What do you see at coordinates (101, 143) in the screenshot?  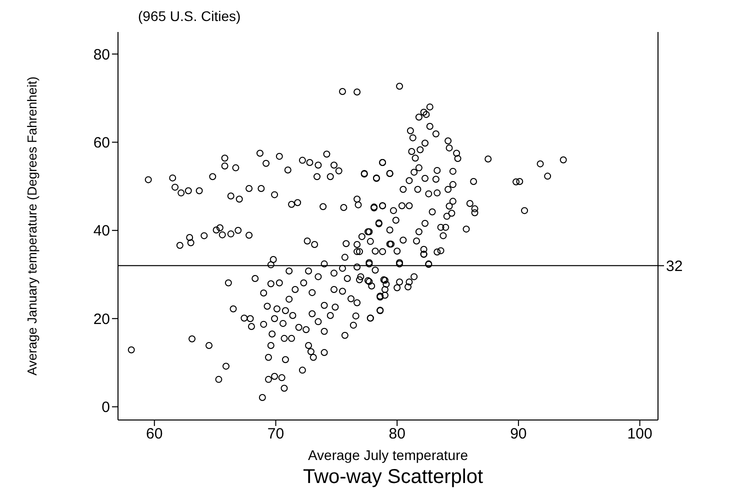 I see `y-tick-label: 60` at bounding box center [101, 143].